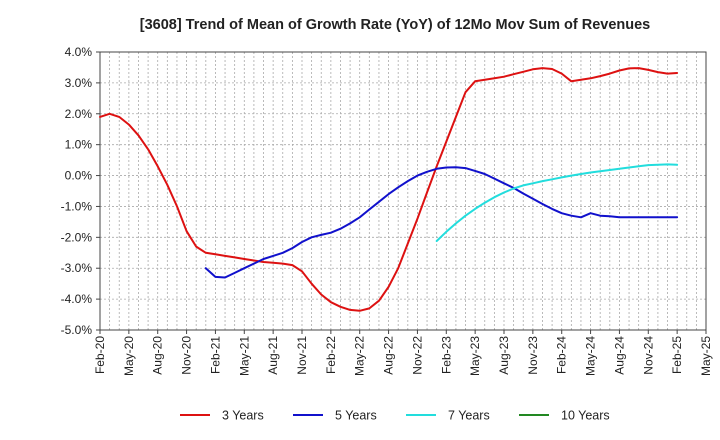  What do you see at coordinates (360, 356) in the screenshot?
I see `x-tick-label: May-22` at bounding box center [360, 356].